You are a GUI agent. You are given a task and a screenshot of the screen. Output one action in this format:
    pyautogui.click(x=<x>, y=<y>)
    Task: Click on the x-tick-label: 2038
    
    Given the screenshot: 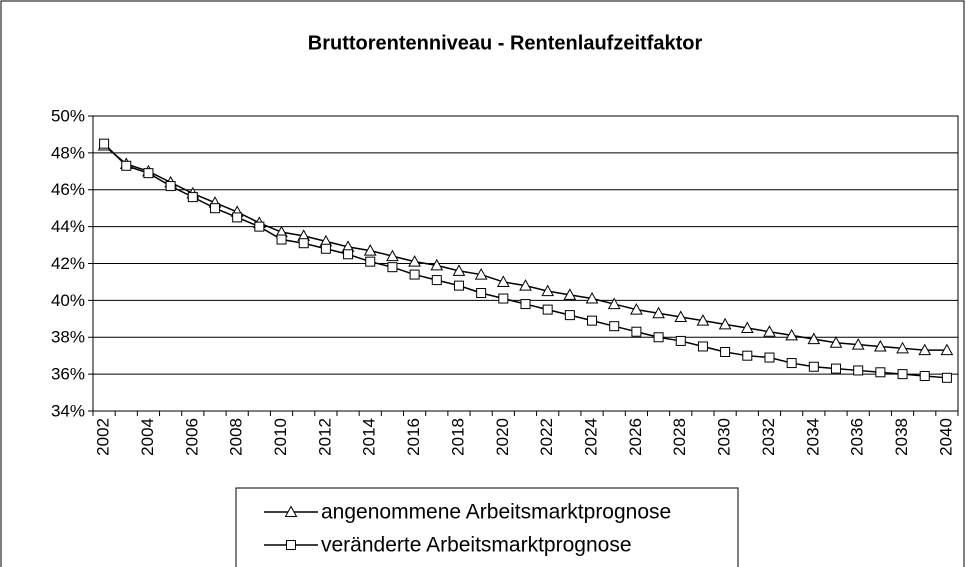 What is the action you would take?
    pyautogui.click(x=901, y=437)
    